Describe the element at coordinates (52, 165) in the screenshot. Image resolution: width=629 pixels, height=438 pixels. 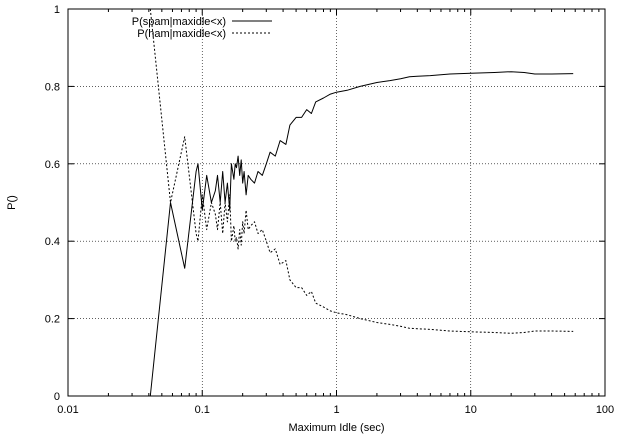
I see `y-tick-label: 0.6` at that location.